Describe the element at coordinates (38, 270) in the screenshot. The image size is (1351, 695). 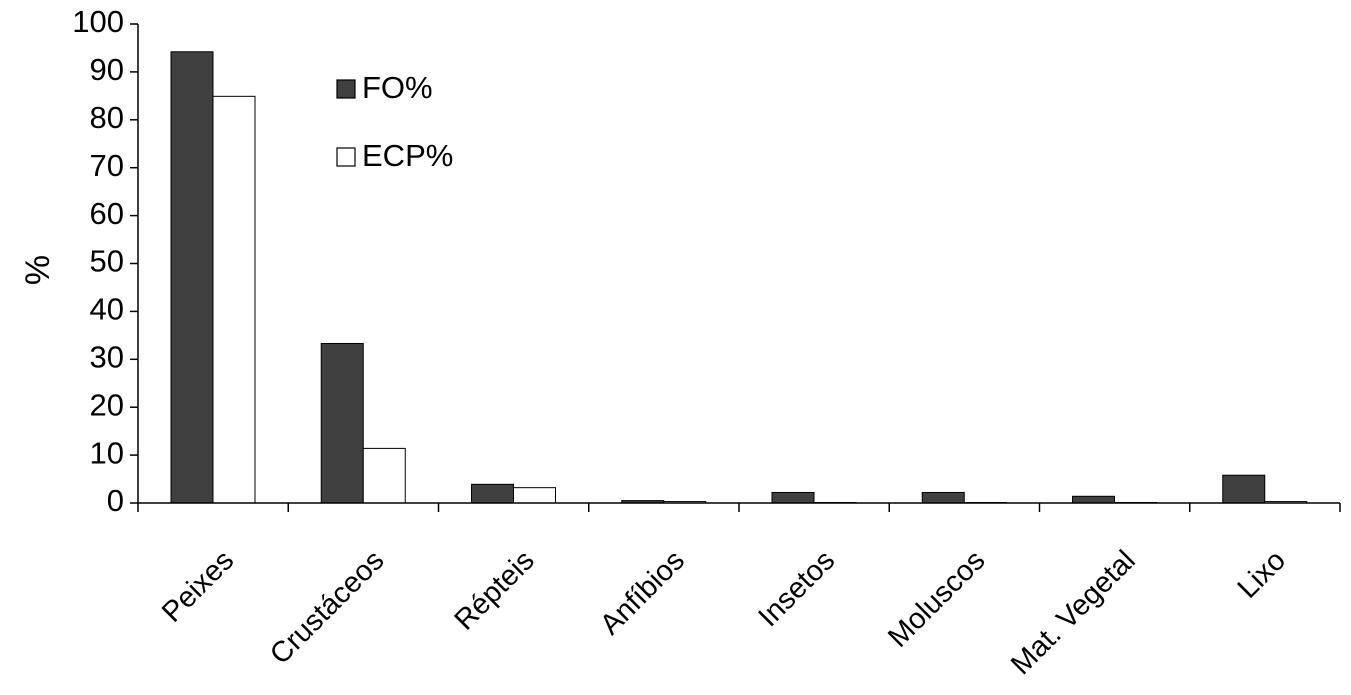
I see `y-axis-title: %` at that location.